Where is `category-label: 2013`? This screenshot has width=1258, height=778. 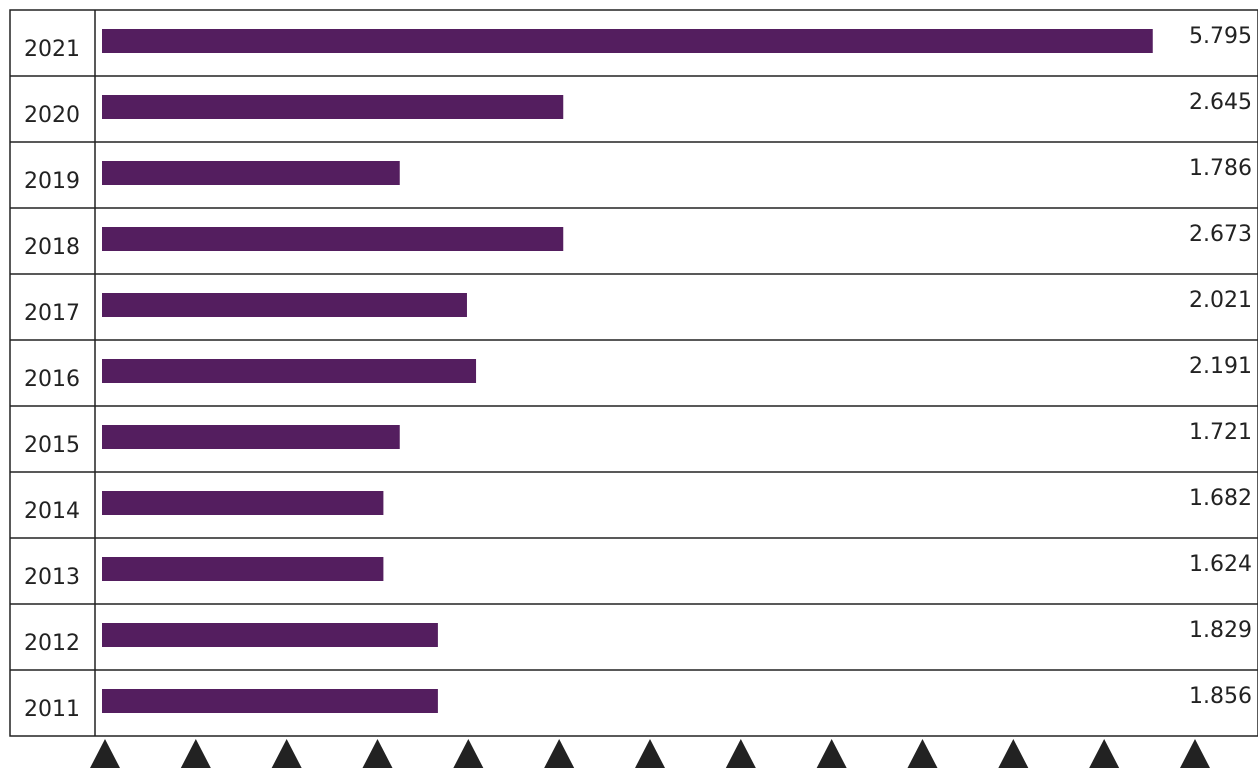
category-label: 2013 is located at coordinates (52, 577).